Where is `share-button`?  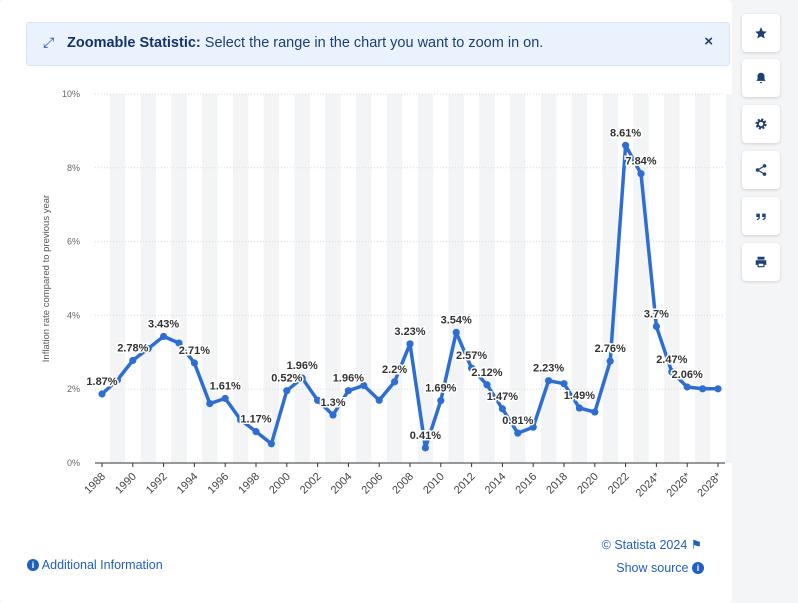 share-button is located at coordinates (761, 170).